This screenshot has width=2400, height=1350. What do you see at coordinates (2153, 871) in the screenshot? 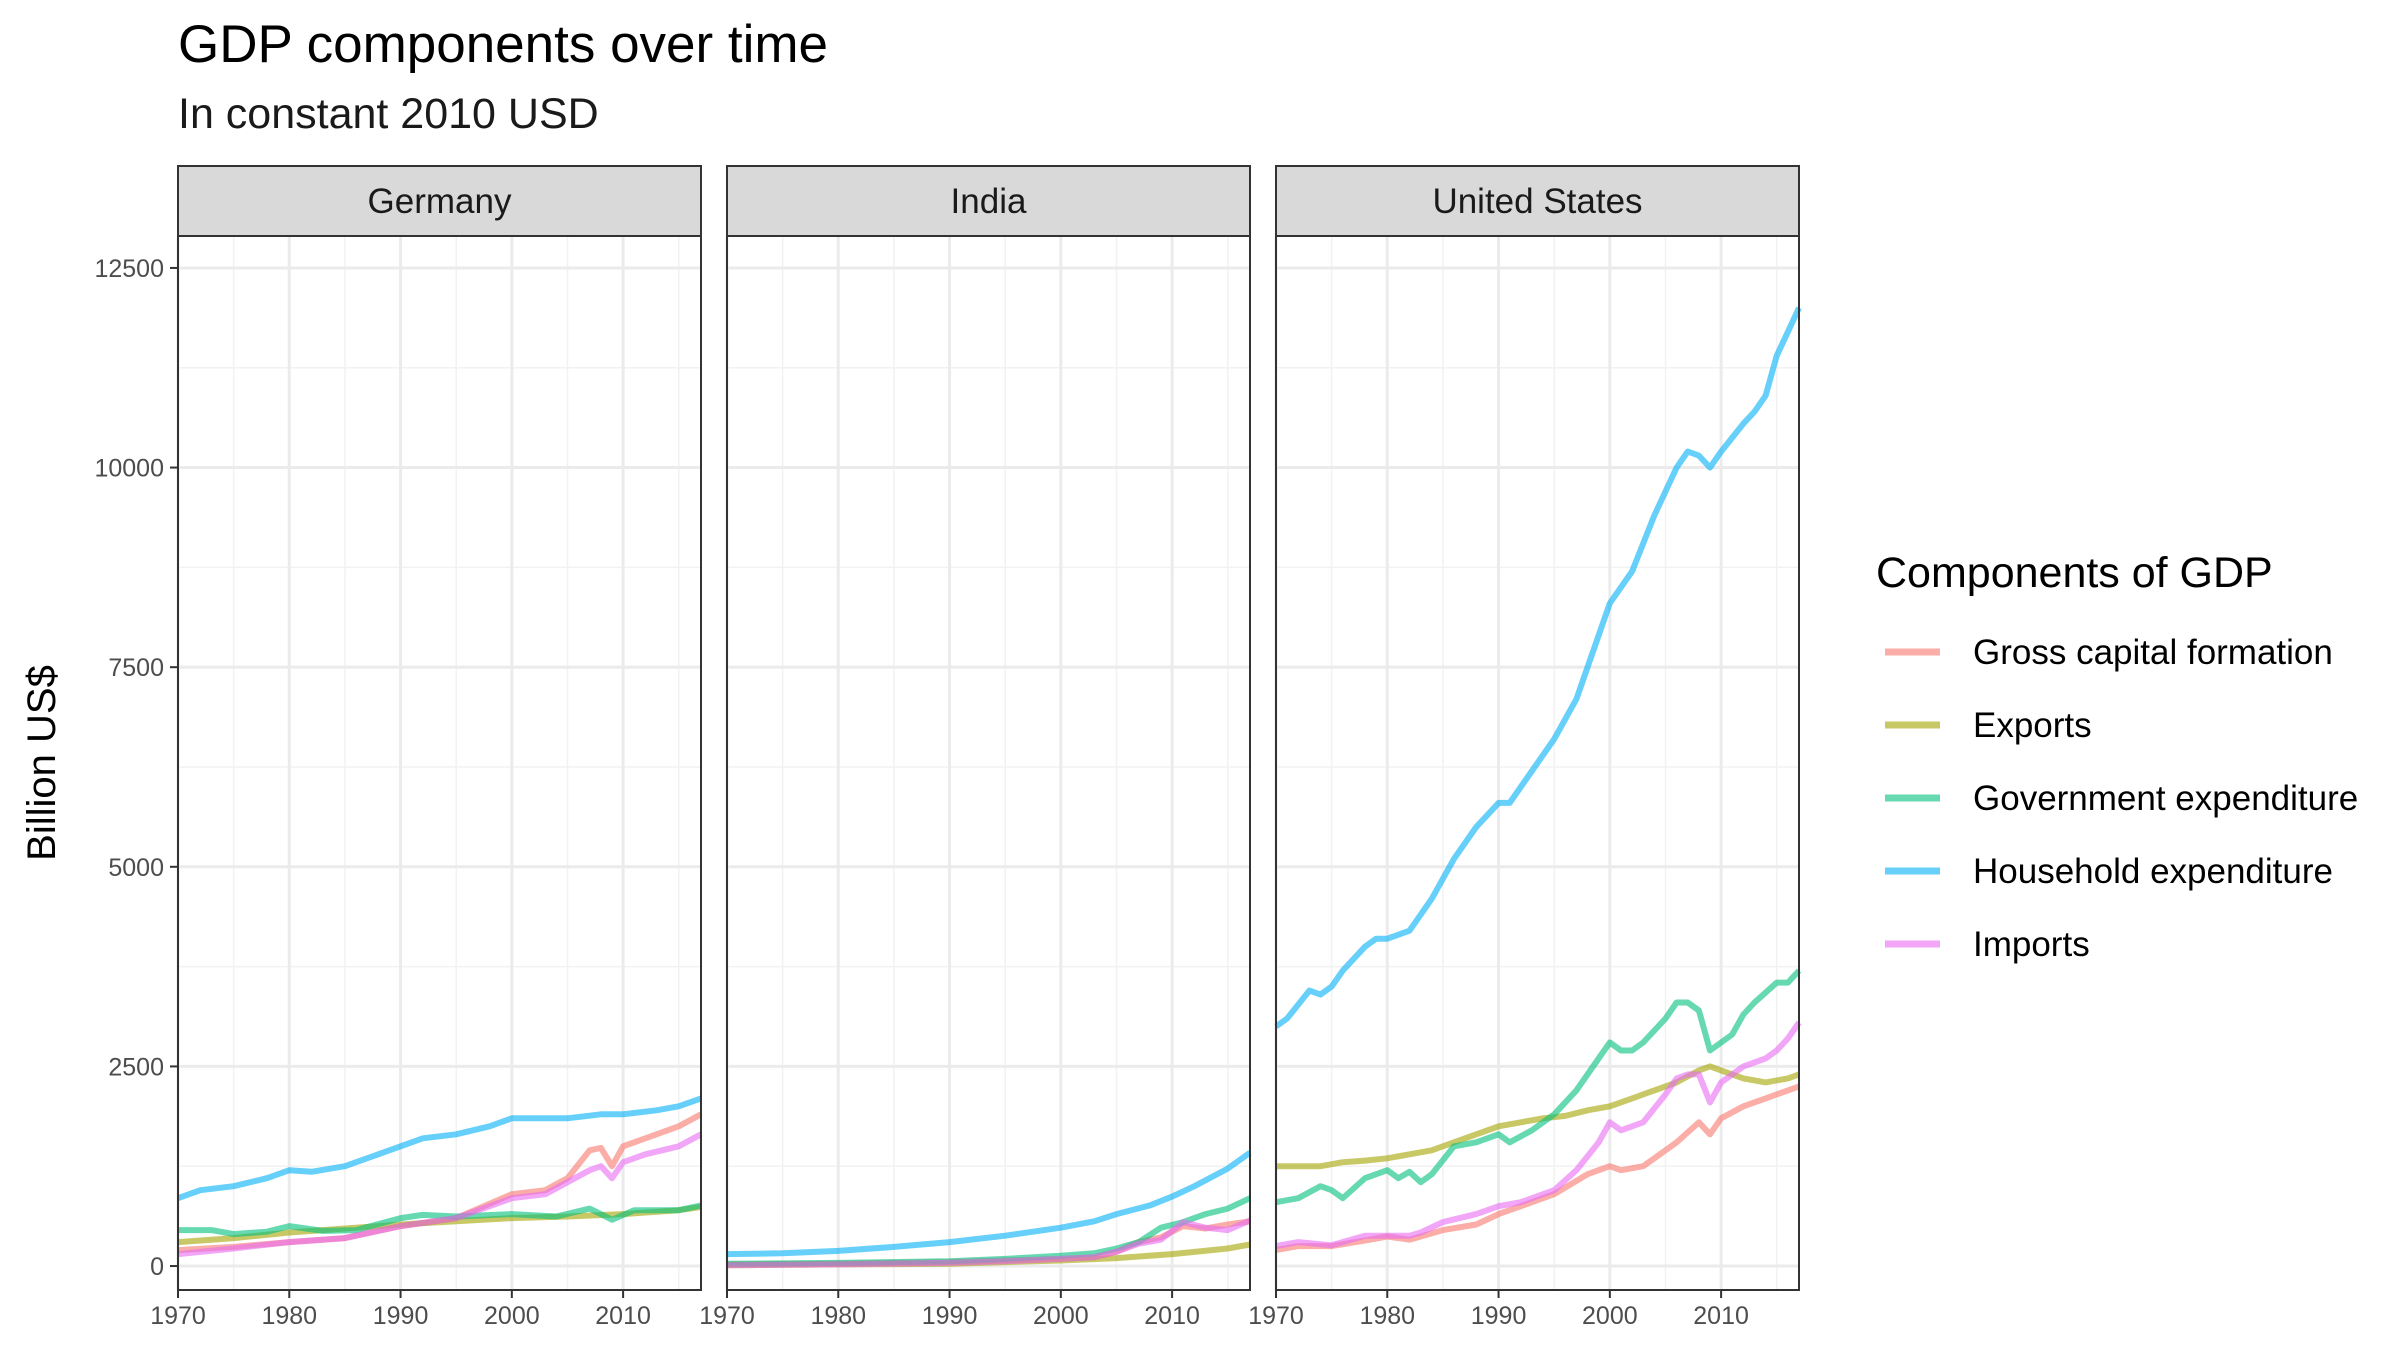
I see `legend-label: Household expenditure` at bounding box center [2153, 871].